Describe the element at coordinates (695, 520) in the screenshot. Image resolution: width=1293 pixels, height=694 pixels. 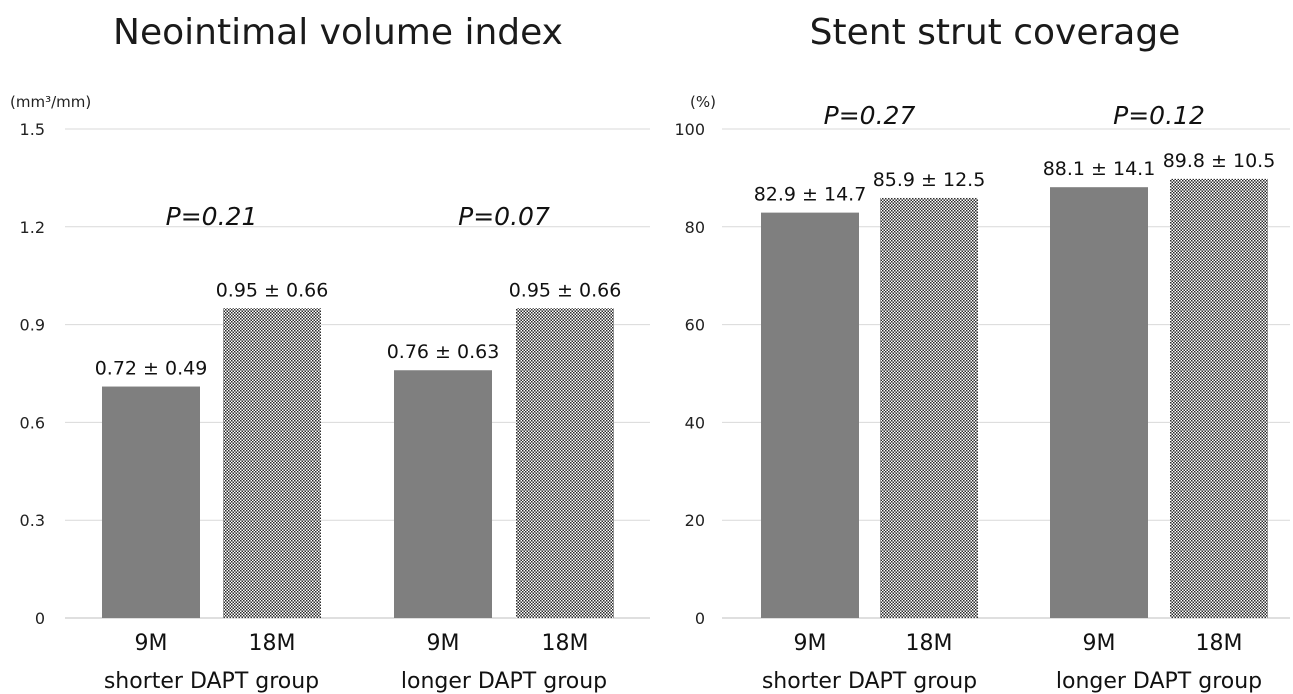
I see `y-tick-label: 20` at that location.